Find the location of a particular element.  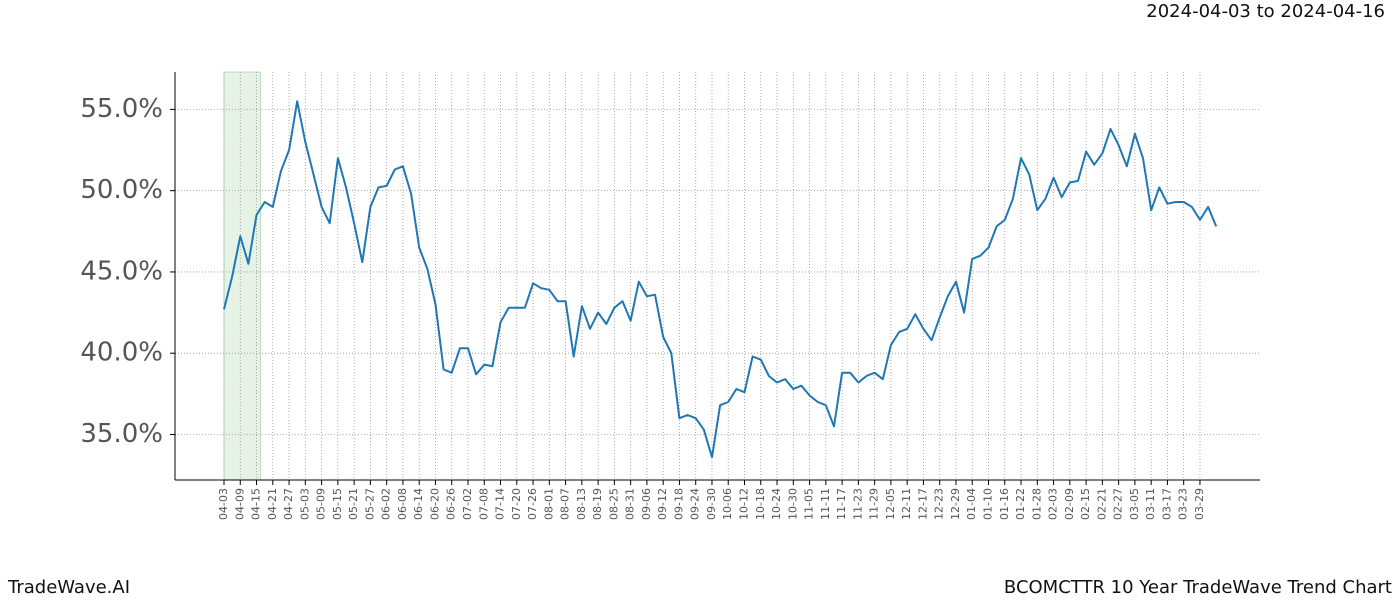

x-tick-label: 11-29 is located at coordinates (874, 504).